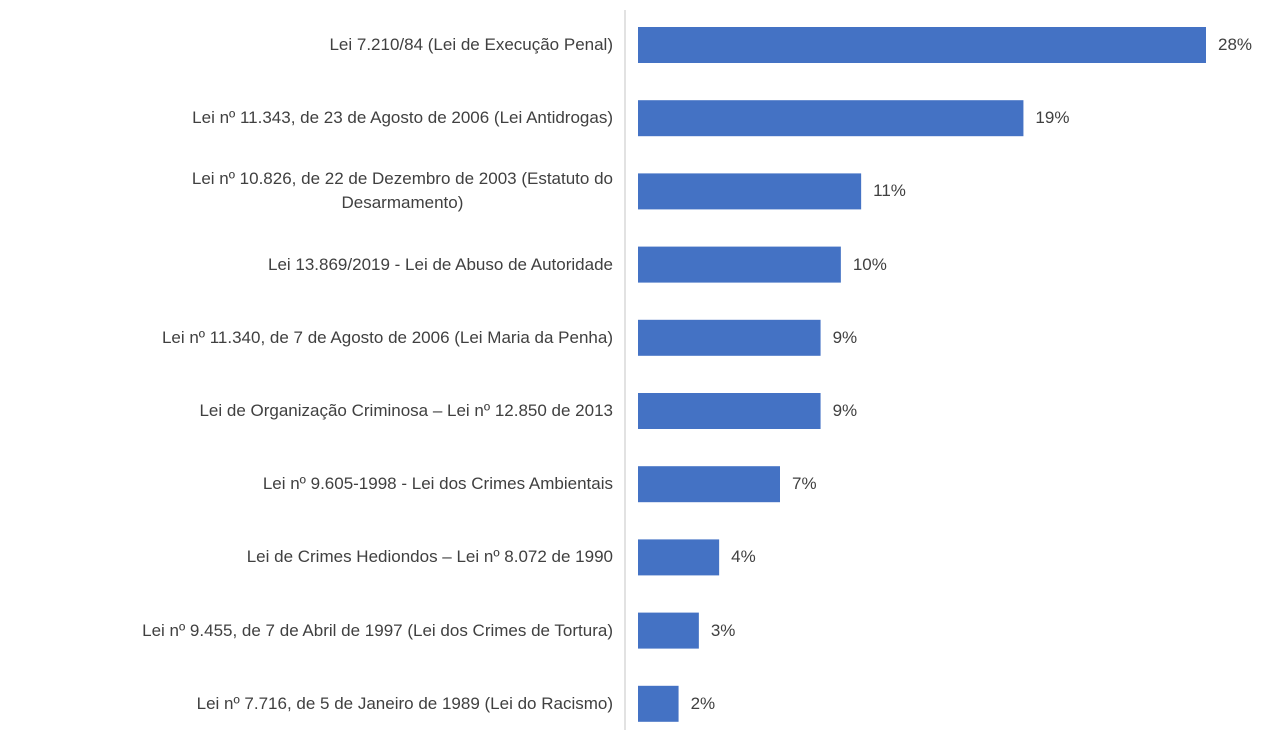 The image size is (1265, 730). What do you see at coordinates (743, 557) in the screenshot?
I see `value-label: 4%` at bounding box center [743, 557].